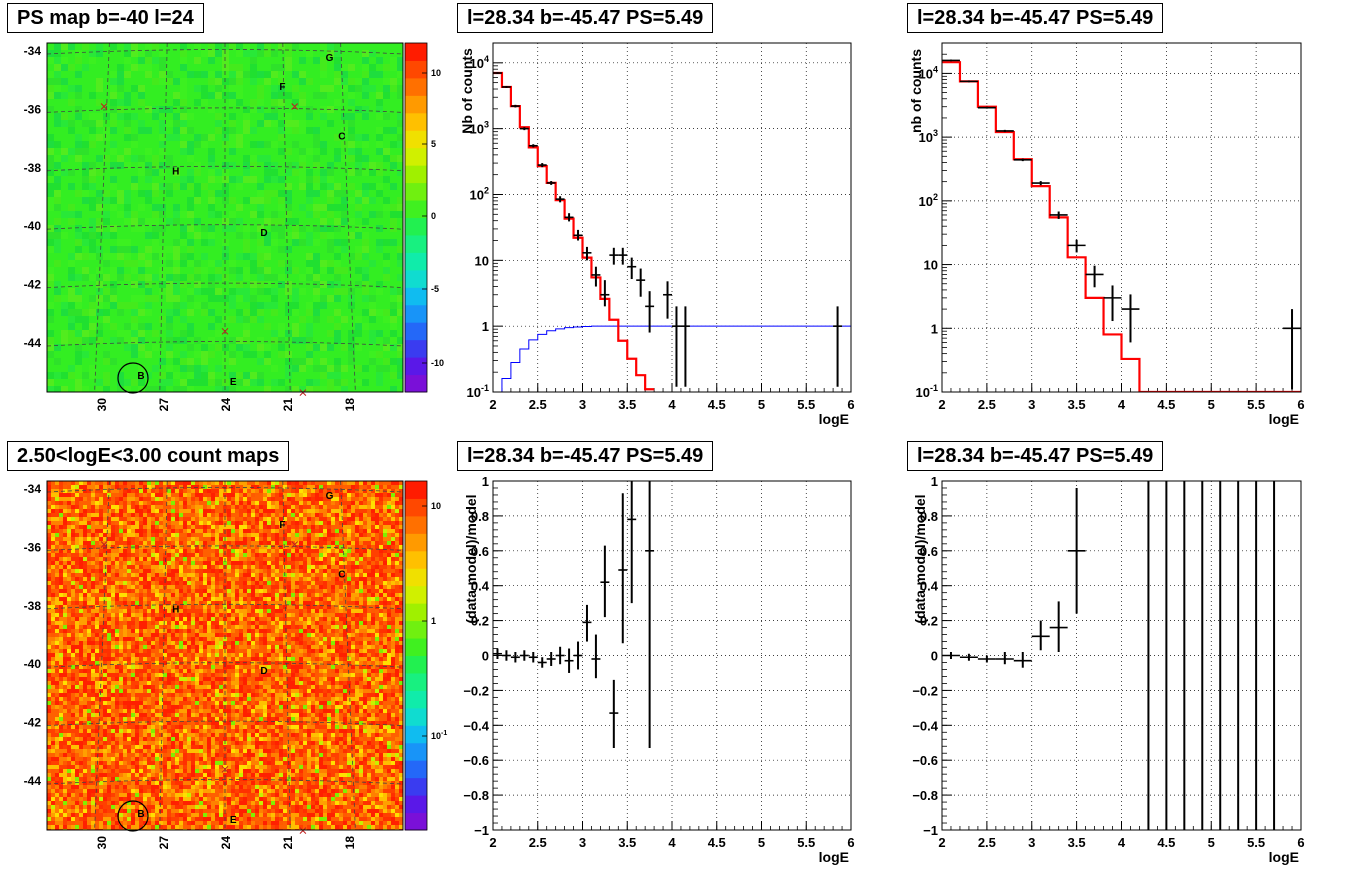 Image resolution: width=1348 pixels, height=875 pixels. What do you see at coordinates (437, 363) in the screenshot?
I see `colorbar-label: -10` at bounding box center [437, 363].